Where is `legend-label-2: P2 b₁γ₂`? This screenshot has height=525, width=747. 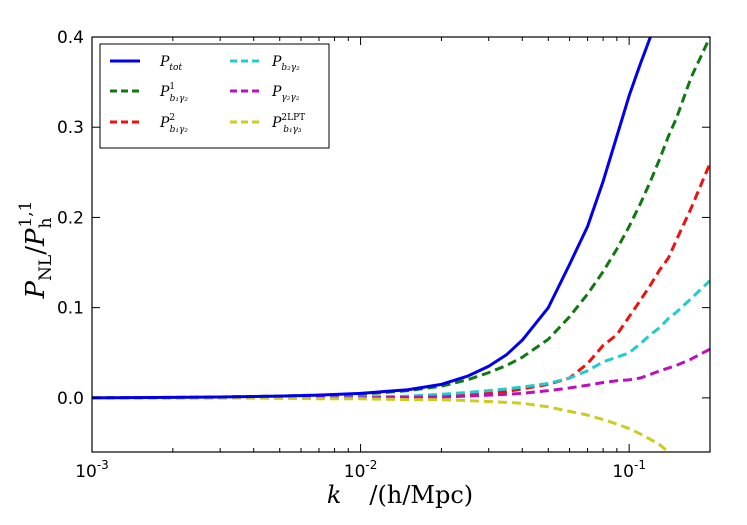
legend-label-2: P2 b₁γ₂ is located at coordinates (173, 124).